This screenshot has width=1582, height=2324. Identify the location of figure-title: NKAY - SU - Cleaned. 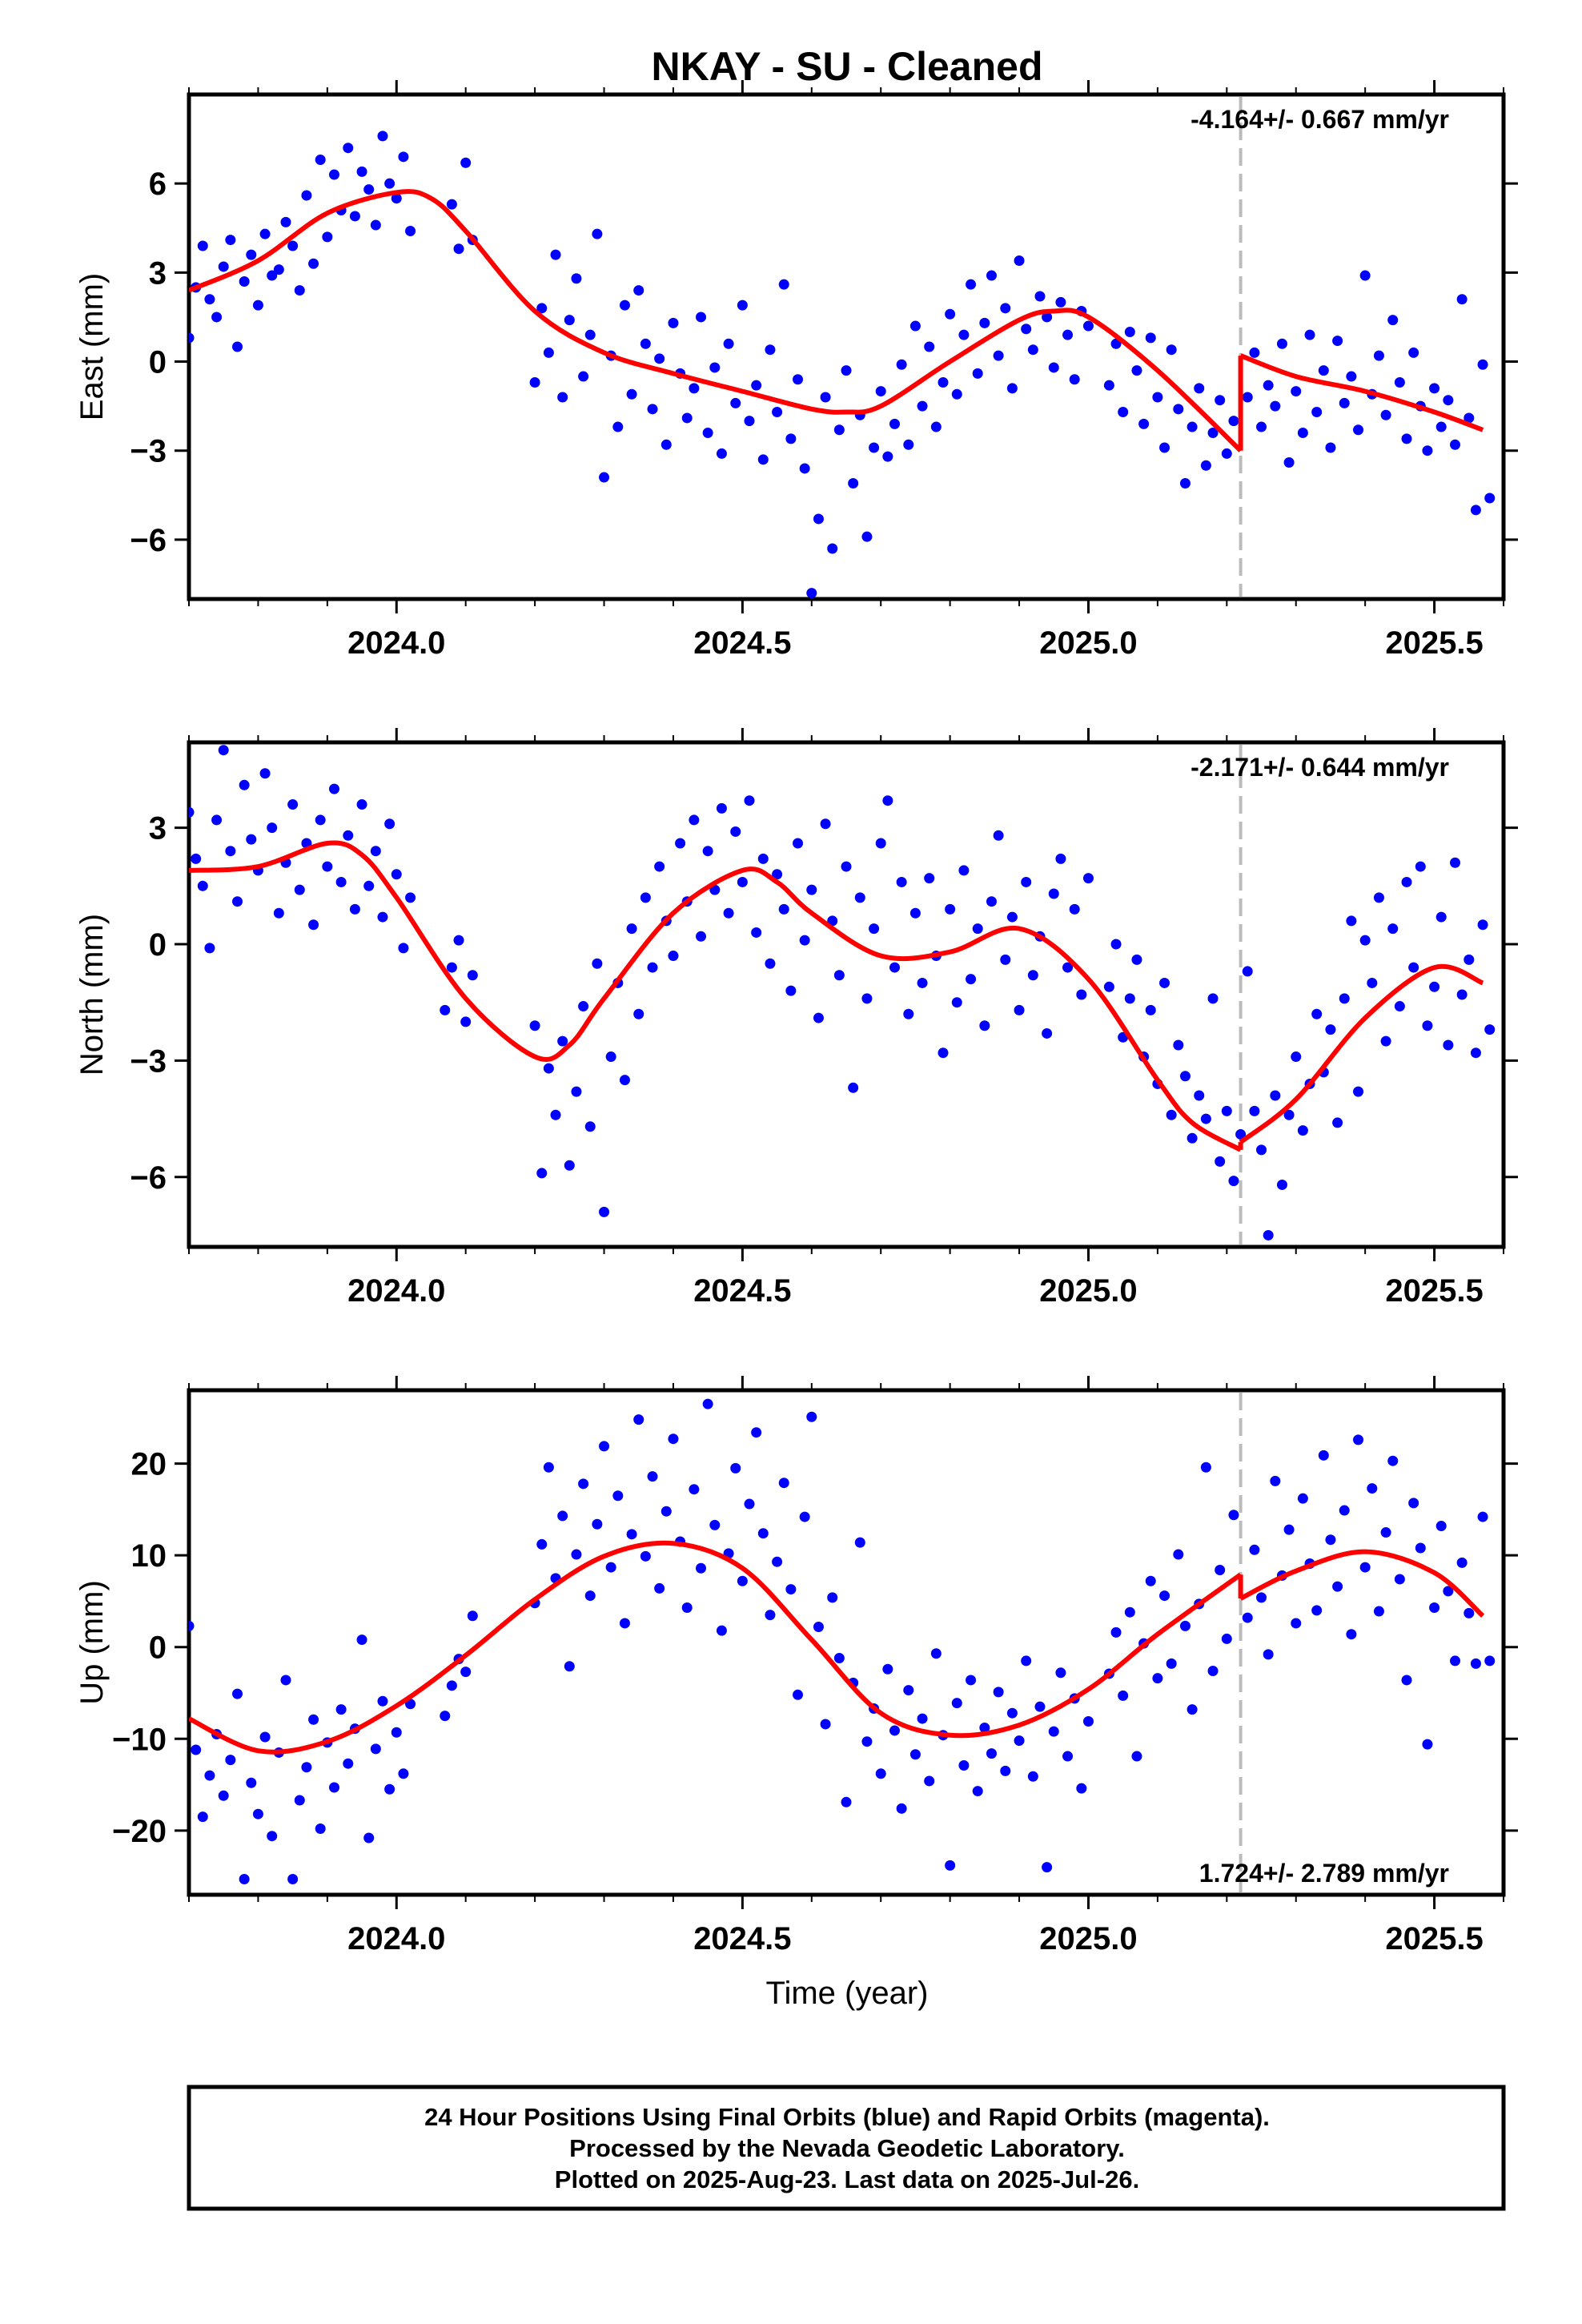
(847, 66).